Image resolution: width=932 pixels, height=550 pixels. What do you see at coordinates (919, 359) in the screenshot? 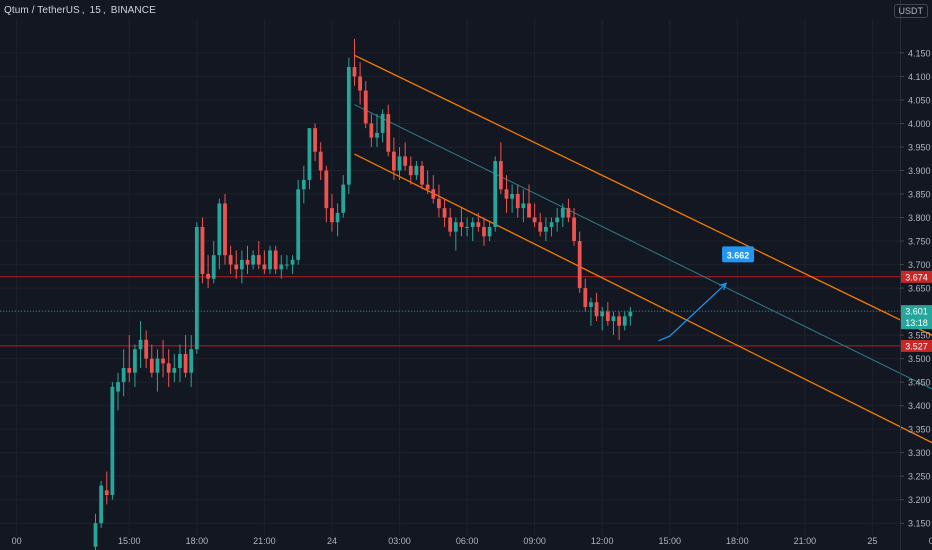
I see `y-tick-label: 3.500` at bounding box center [919, 359].